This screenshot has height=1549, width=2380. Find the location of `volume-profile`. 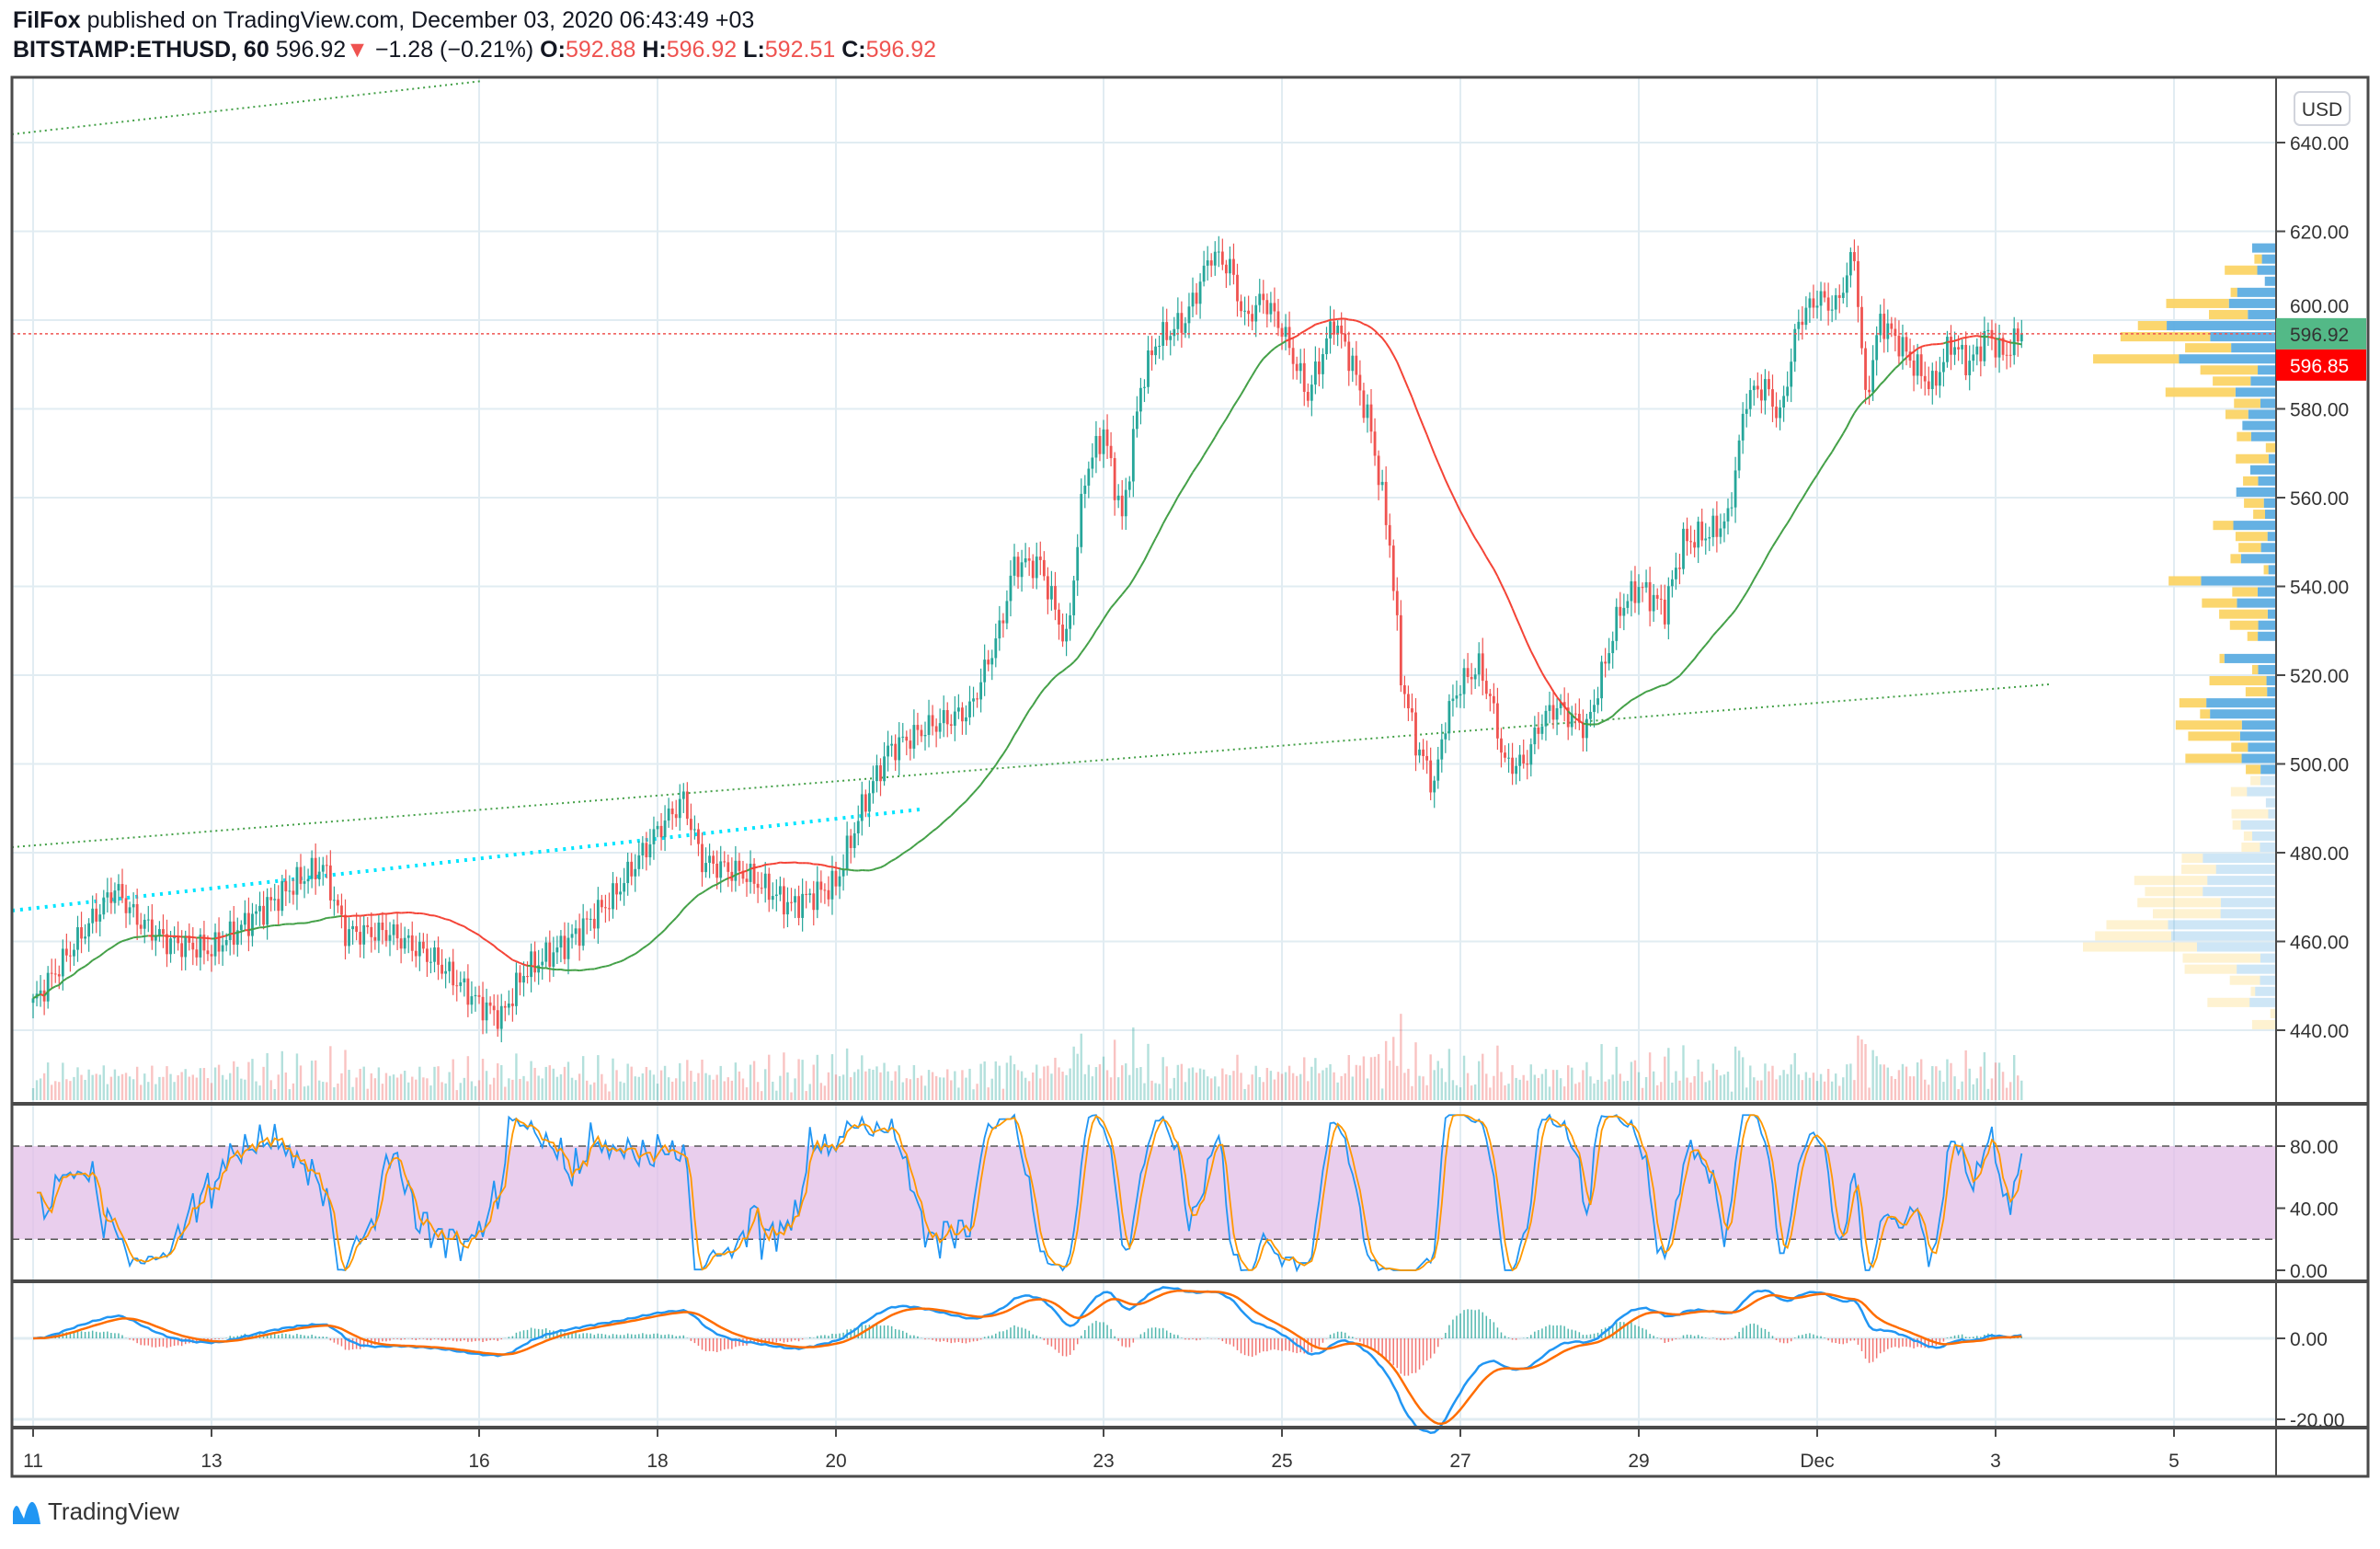

volume-profile is located at coordinates (2179, 636).